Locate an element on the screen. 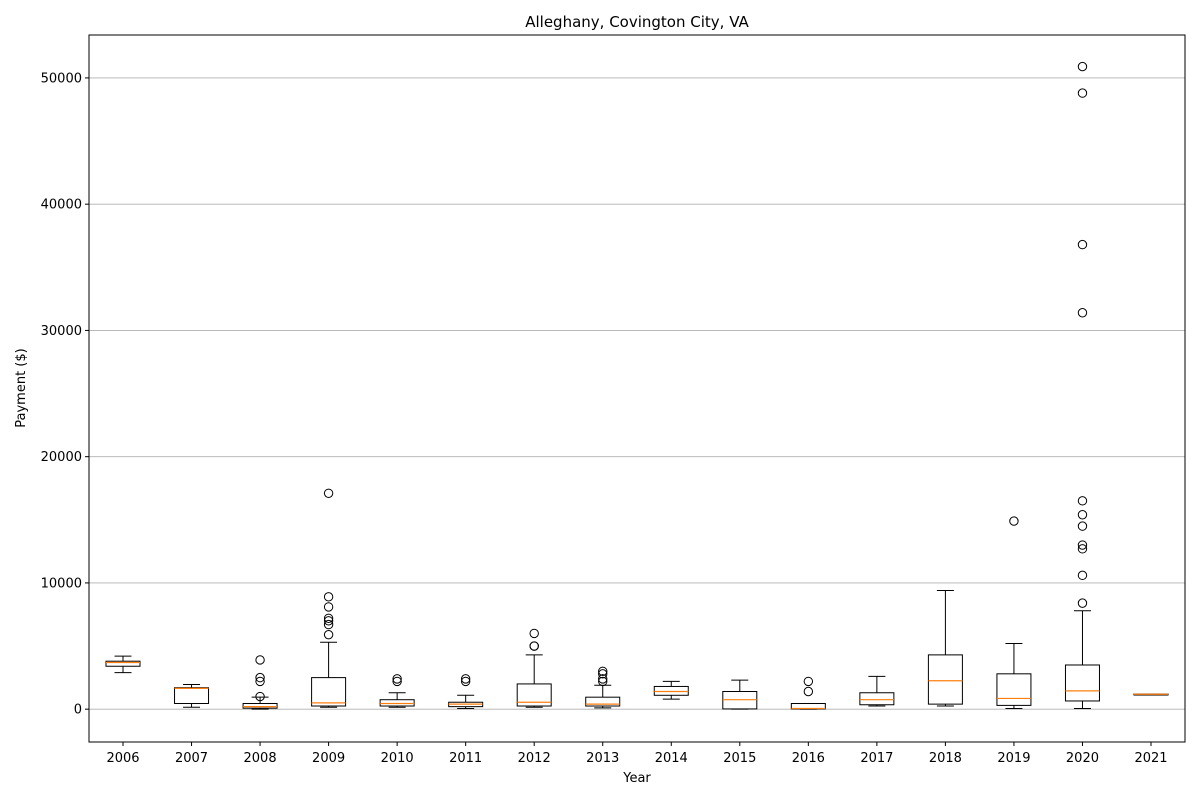  box-group-2021 is located at coordinates (1151, 694).